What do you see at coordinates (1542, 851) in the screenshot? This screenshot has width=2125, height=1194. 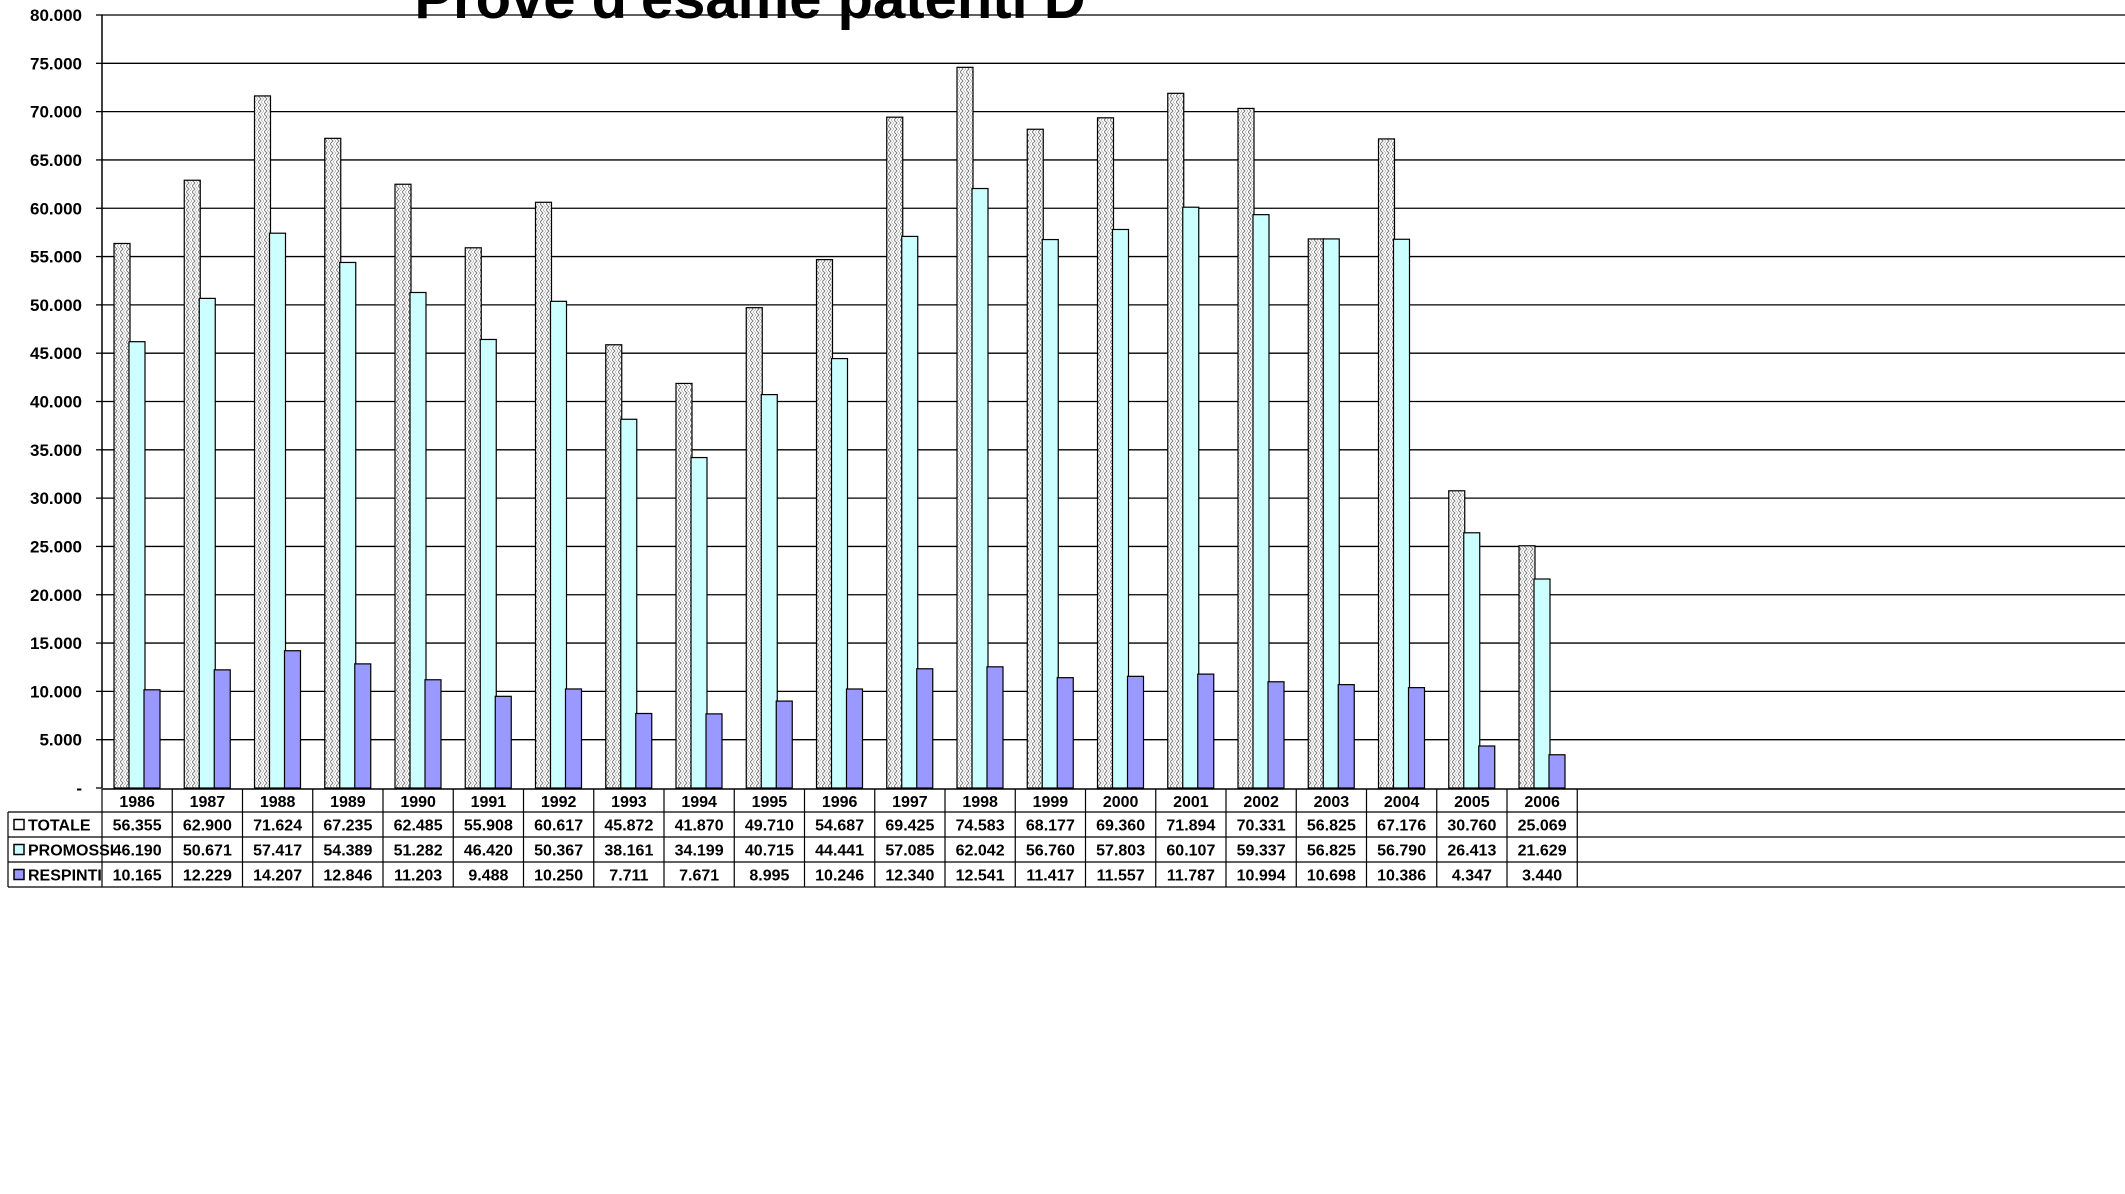 I see `data-label: 21.629` at bounding box center [1542, 851].